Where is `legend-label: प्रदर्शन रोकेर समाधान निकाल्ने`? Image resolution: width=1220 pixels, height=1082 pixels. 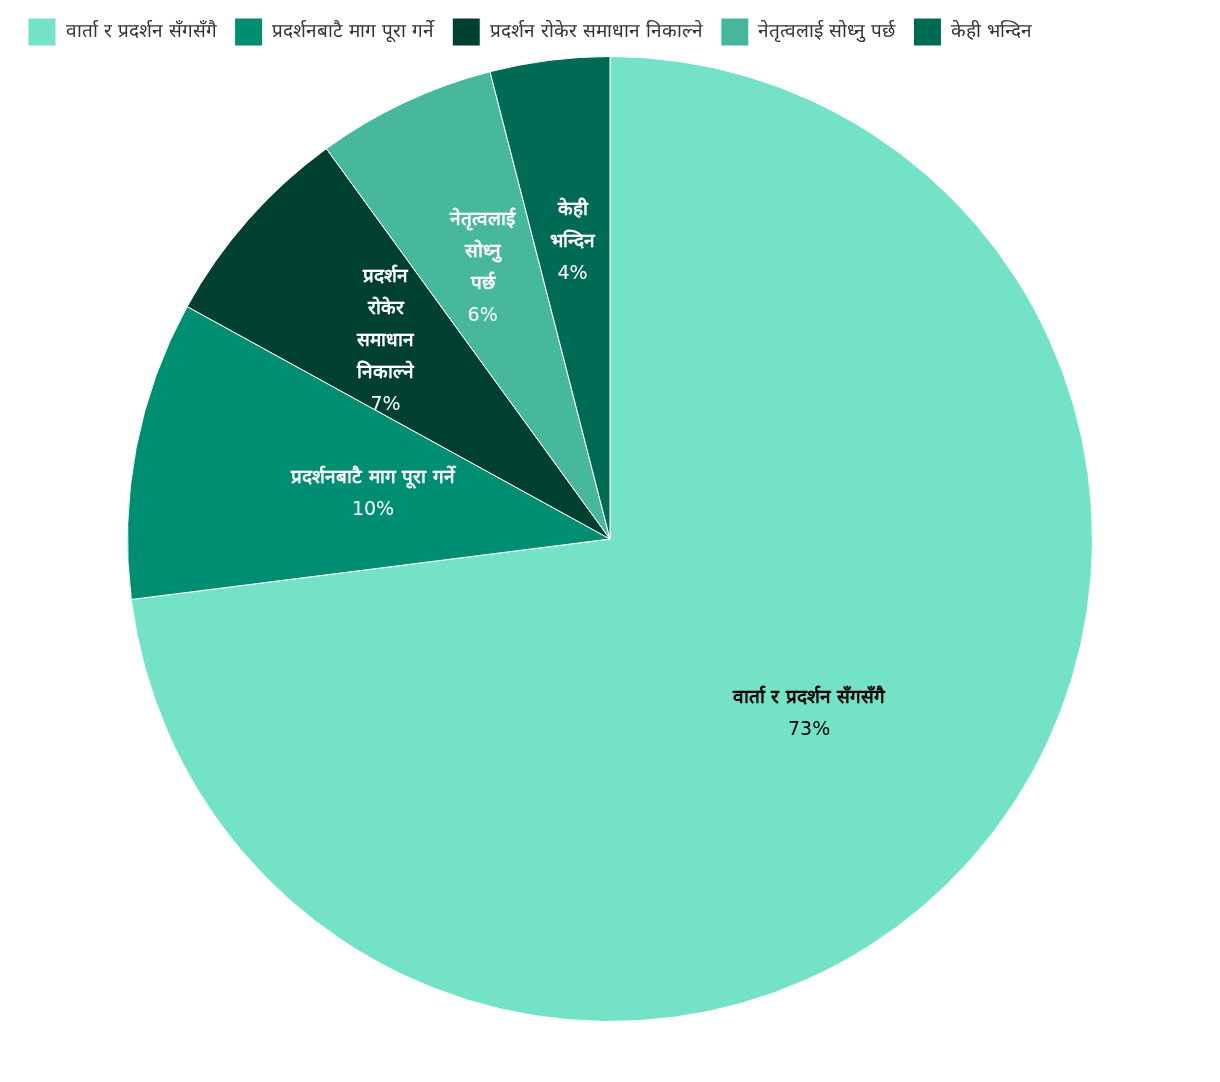
legend-label: प्रदर्शन रोकेर समाधान निकाल्ने is located at coordinates (596, 29).